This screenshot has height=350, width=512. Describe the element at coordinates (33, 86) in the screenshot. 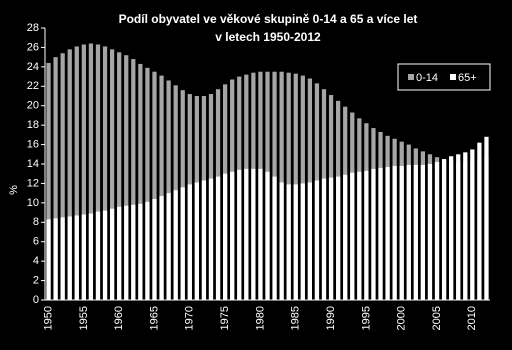

I see `y-tick-label: 22` at that location.